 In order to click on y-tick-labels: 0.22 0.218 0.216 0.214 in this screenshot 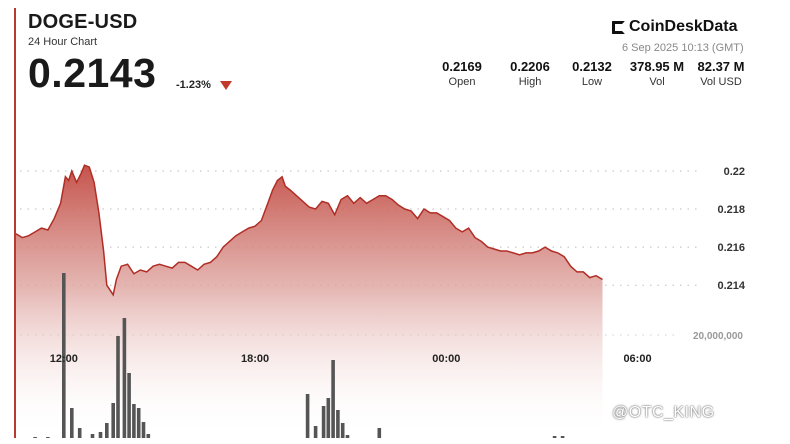, I will do `click(731, 229)`.